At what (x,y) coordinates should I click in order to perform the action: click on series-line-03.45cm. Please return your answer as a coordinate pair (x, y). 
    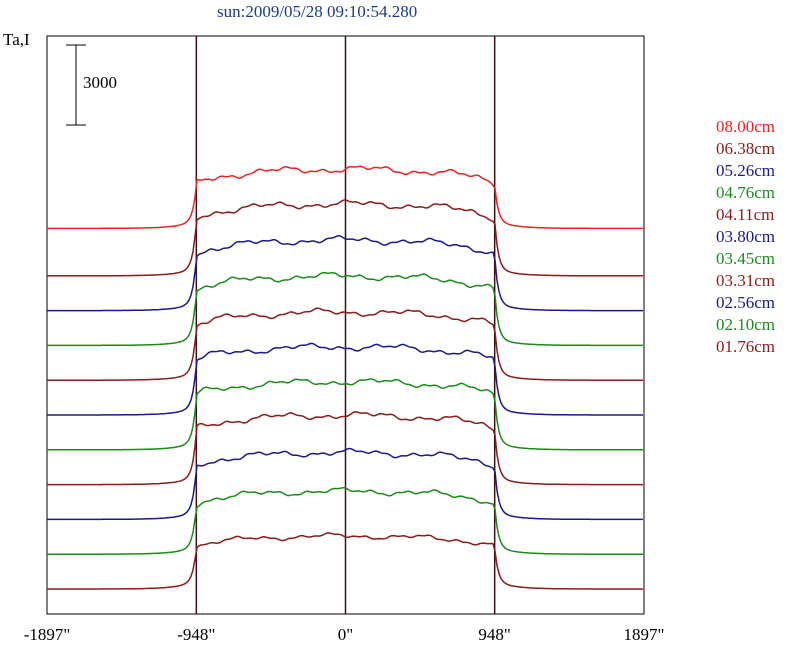
    Looking at the image, I should click on (345, 414).